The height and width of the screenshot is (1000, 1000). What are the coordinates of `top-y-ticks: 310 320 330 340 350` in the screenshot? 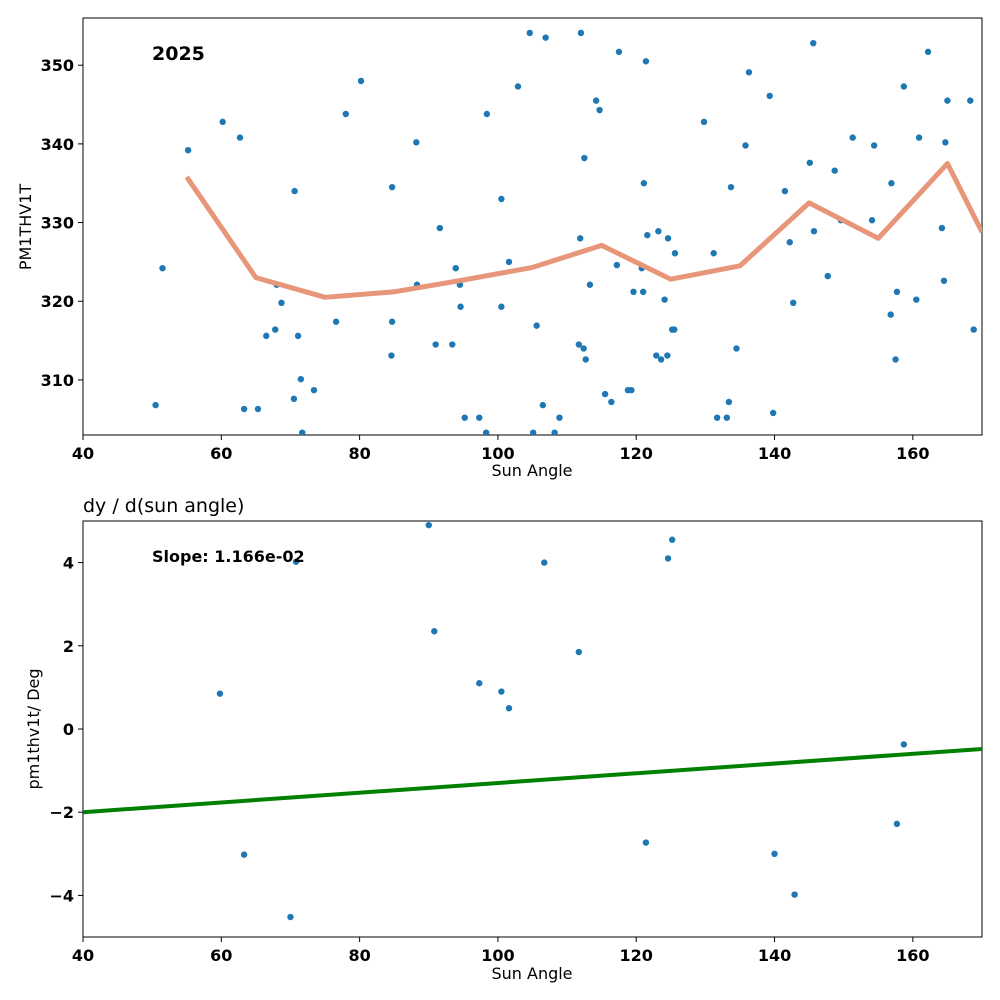 It's located at (62, 223).